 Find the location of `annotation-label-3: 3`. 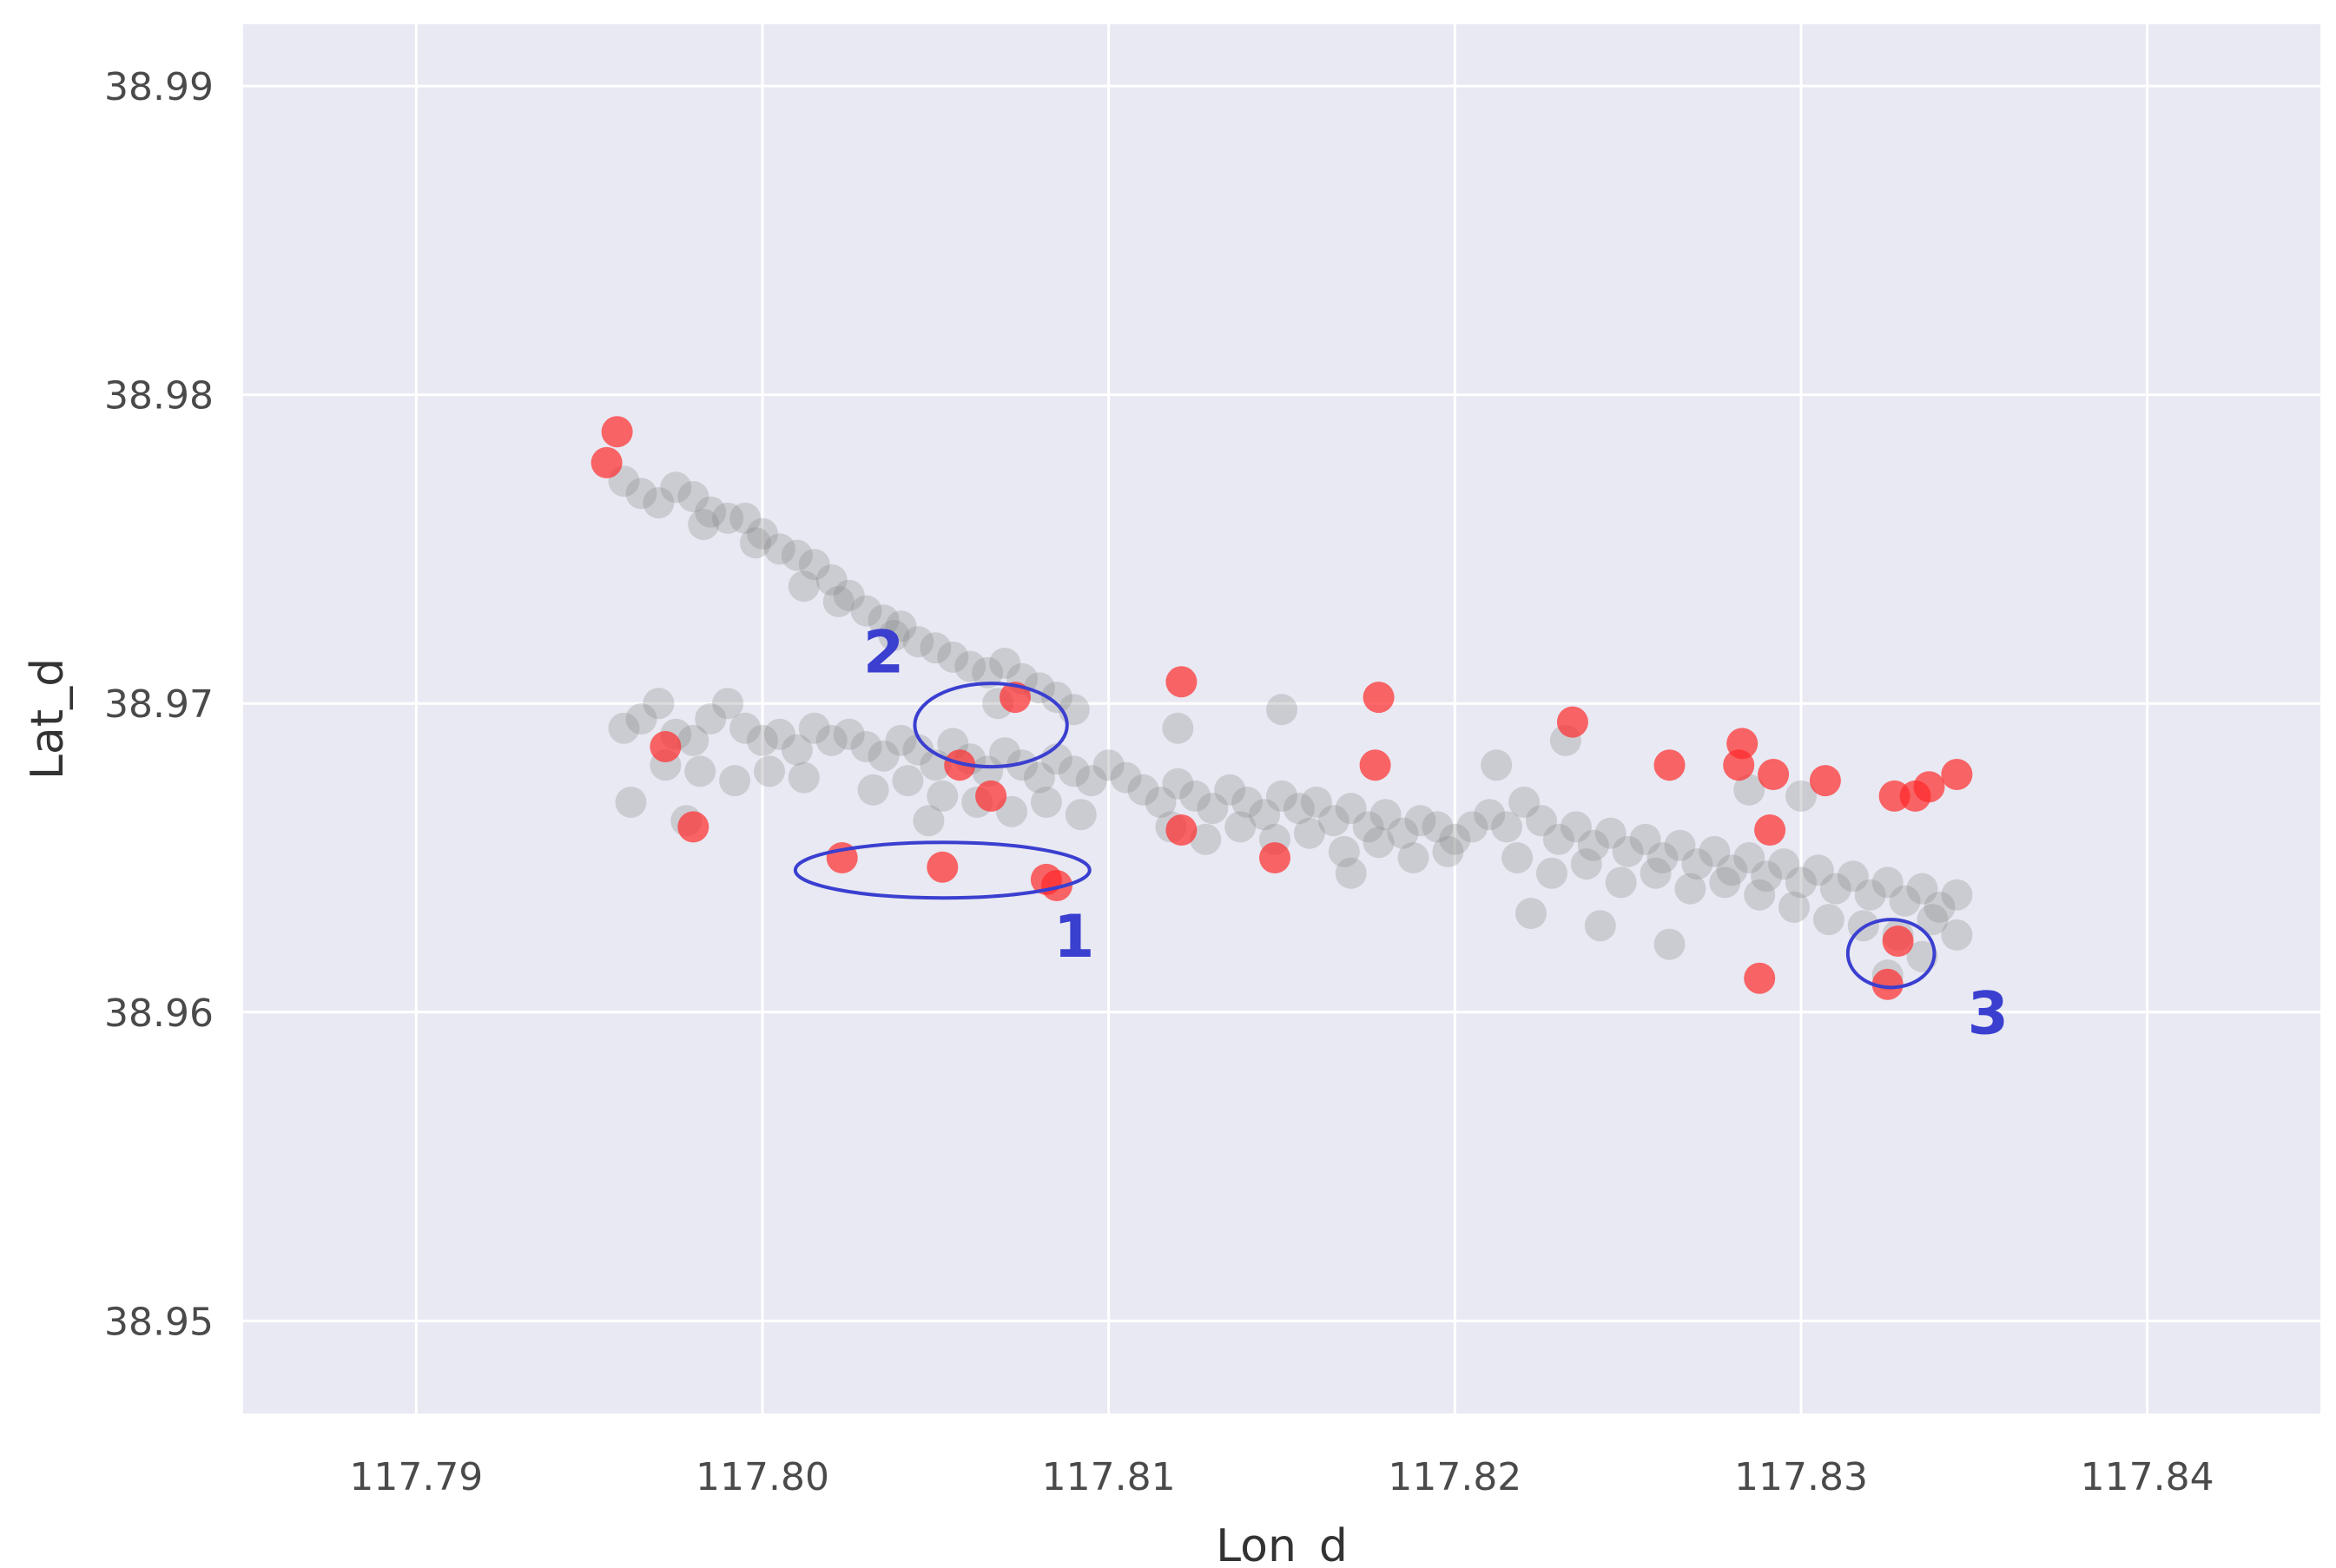

annotation-label-3: 3 is located at coordinates (1988, 1014).